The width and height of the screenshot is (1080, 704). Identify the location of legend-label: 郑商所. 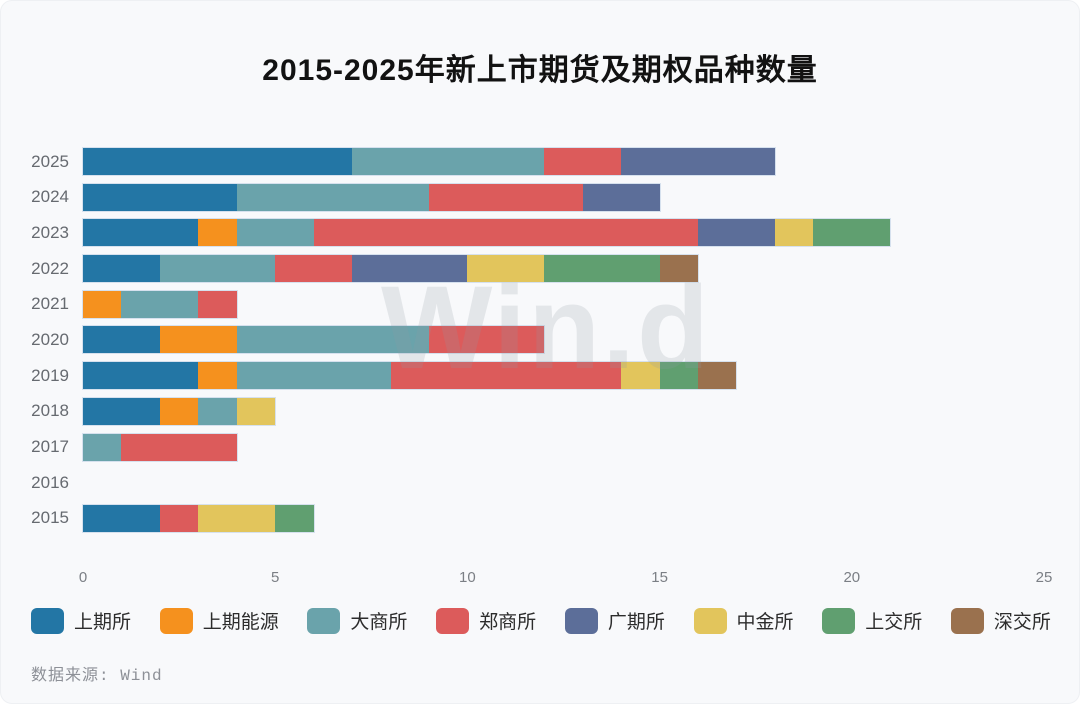
(508, 622).